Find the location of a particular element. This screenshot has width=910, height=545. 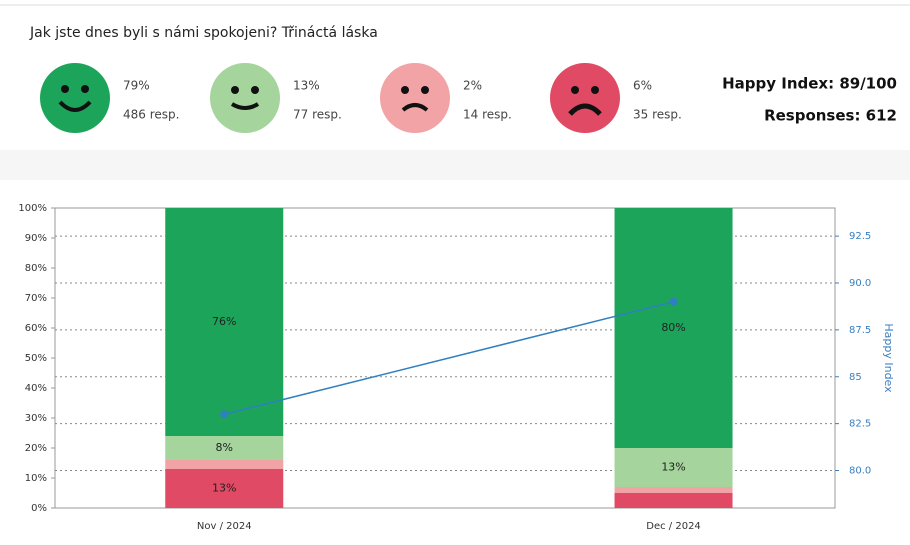

y-tick-label: 10% is located at coordinates (36, 478).